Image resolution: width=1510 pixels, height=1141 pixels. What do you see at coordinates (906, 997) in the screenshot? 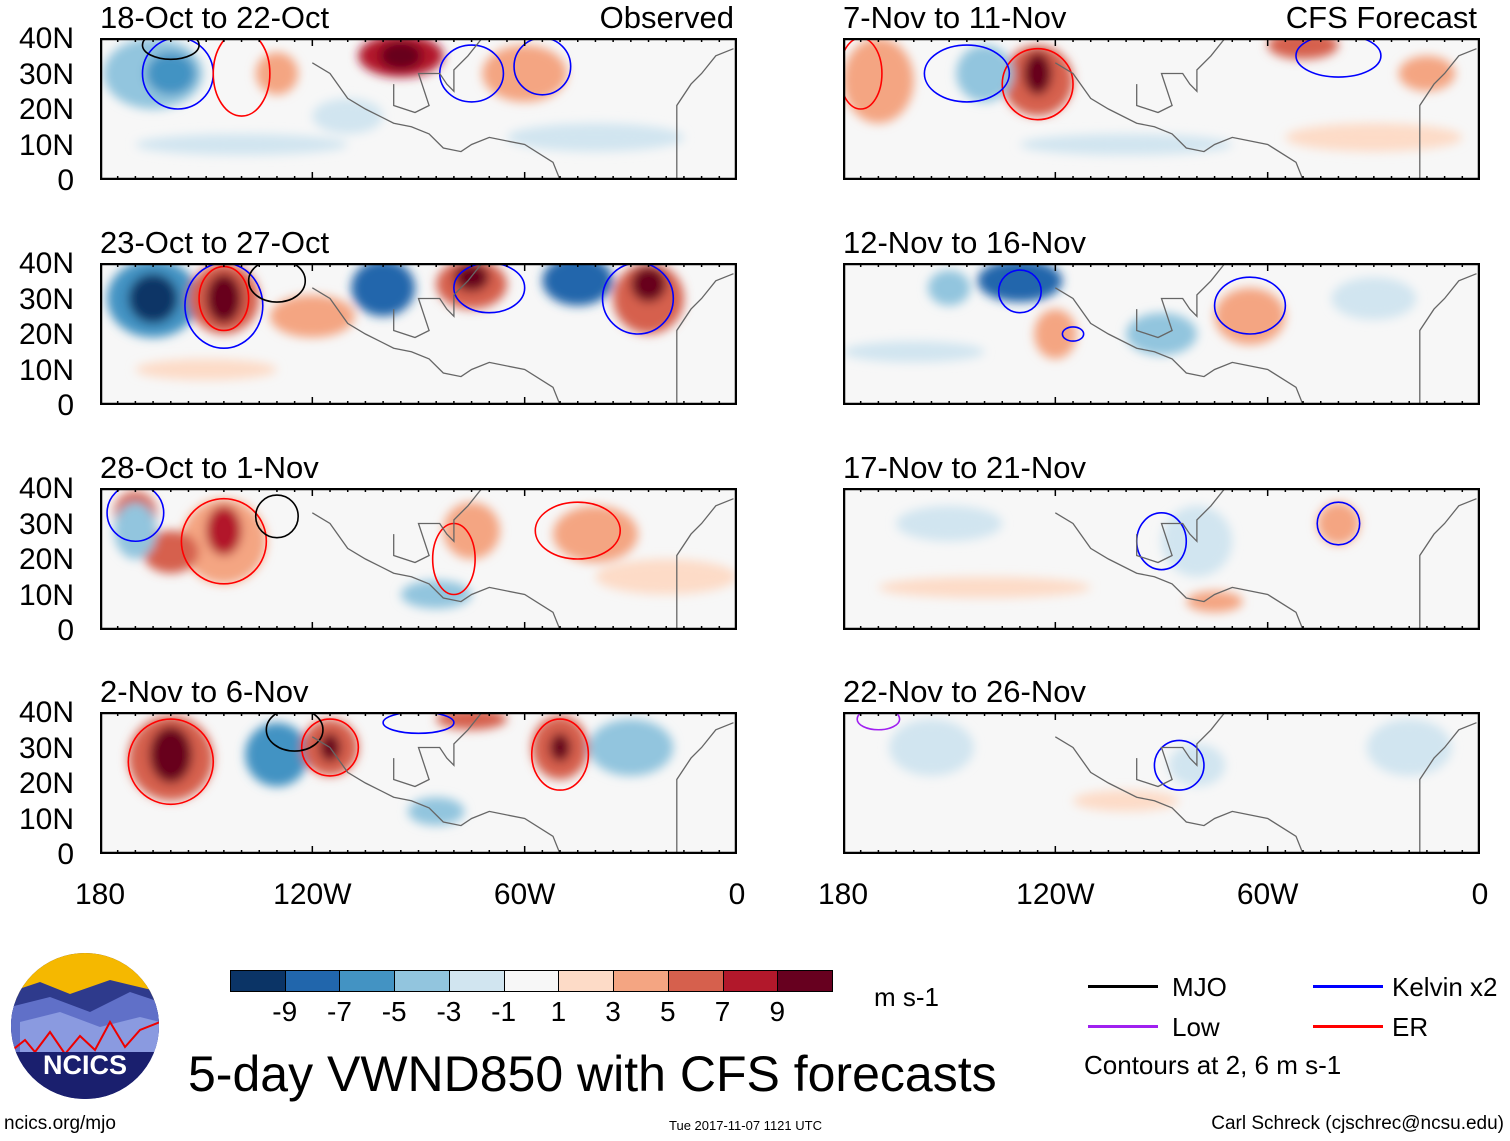
I see `colorbar-units: m s-1` at bounding box center [906, 997].